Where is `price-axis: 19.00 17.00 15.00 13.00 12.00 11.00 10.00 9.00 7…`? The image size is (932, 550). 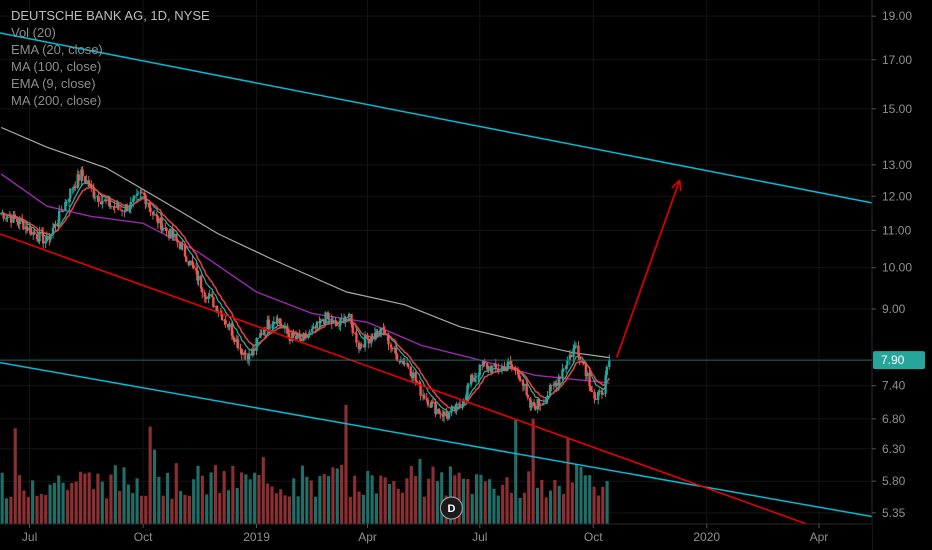
price-axis: 19.00 17.00 15.00 13.00 12.00 11.00 10.00 9.00 7… is located at coordinates (901, 275).